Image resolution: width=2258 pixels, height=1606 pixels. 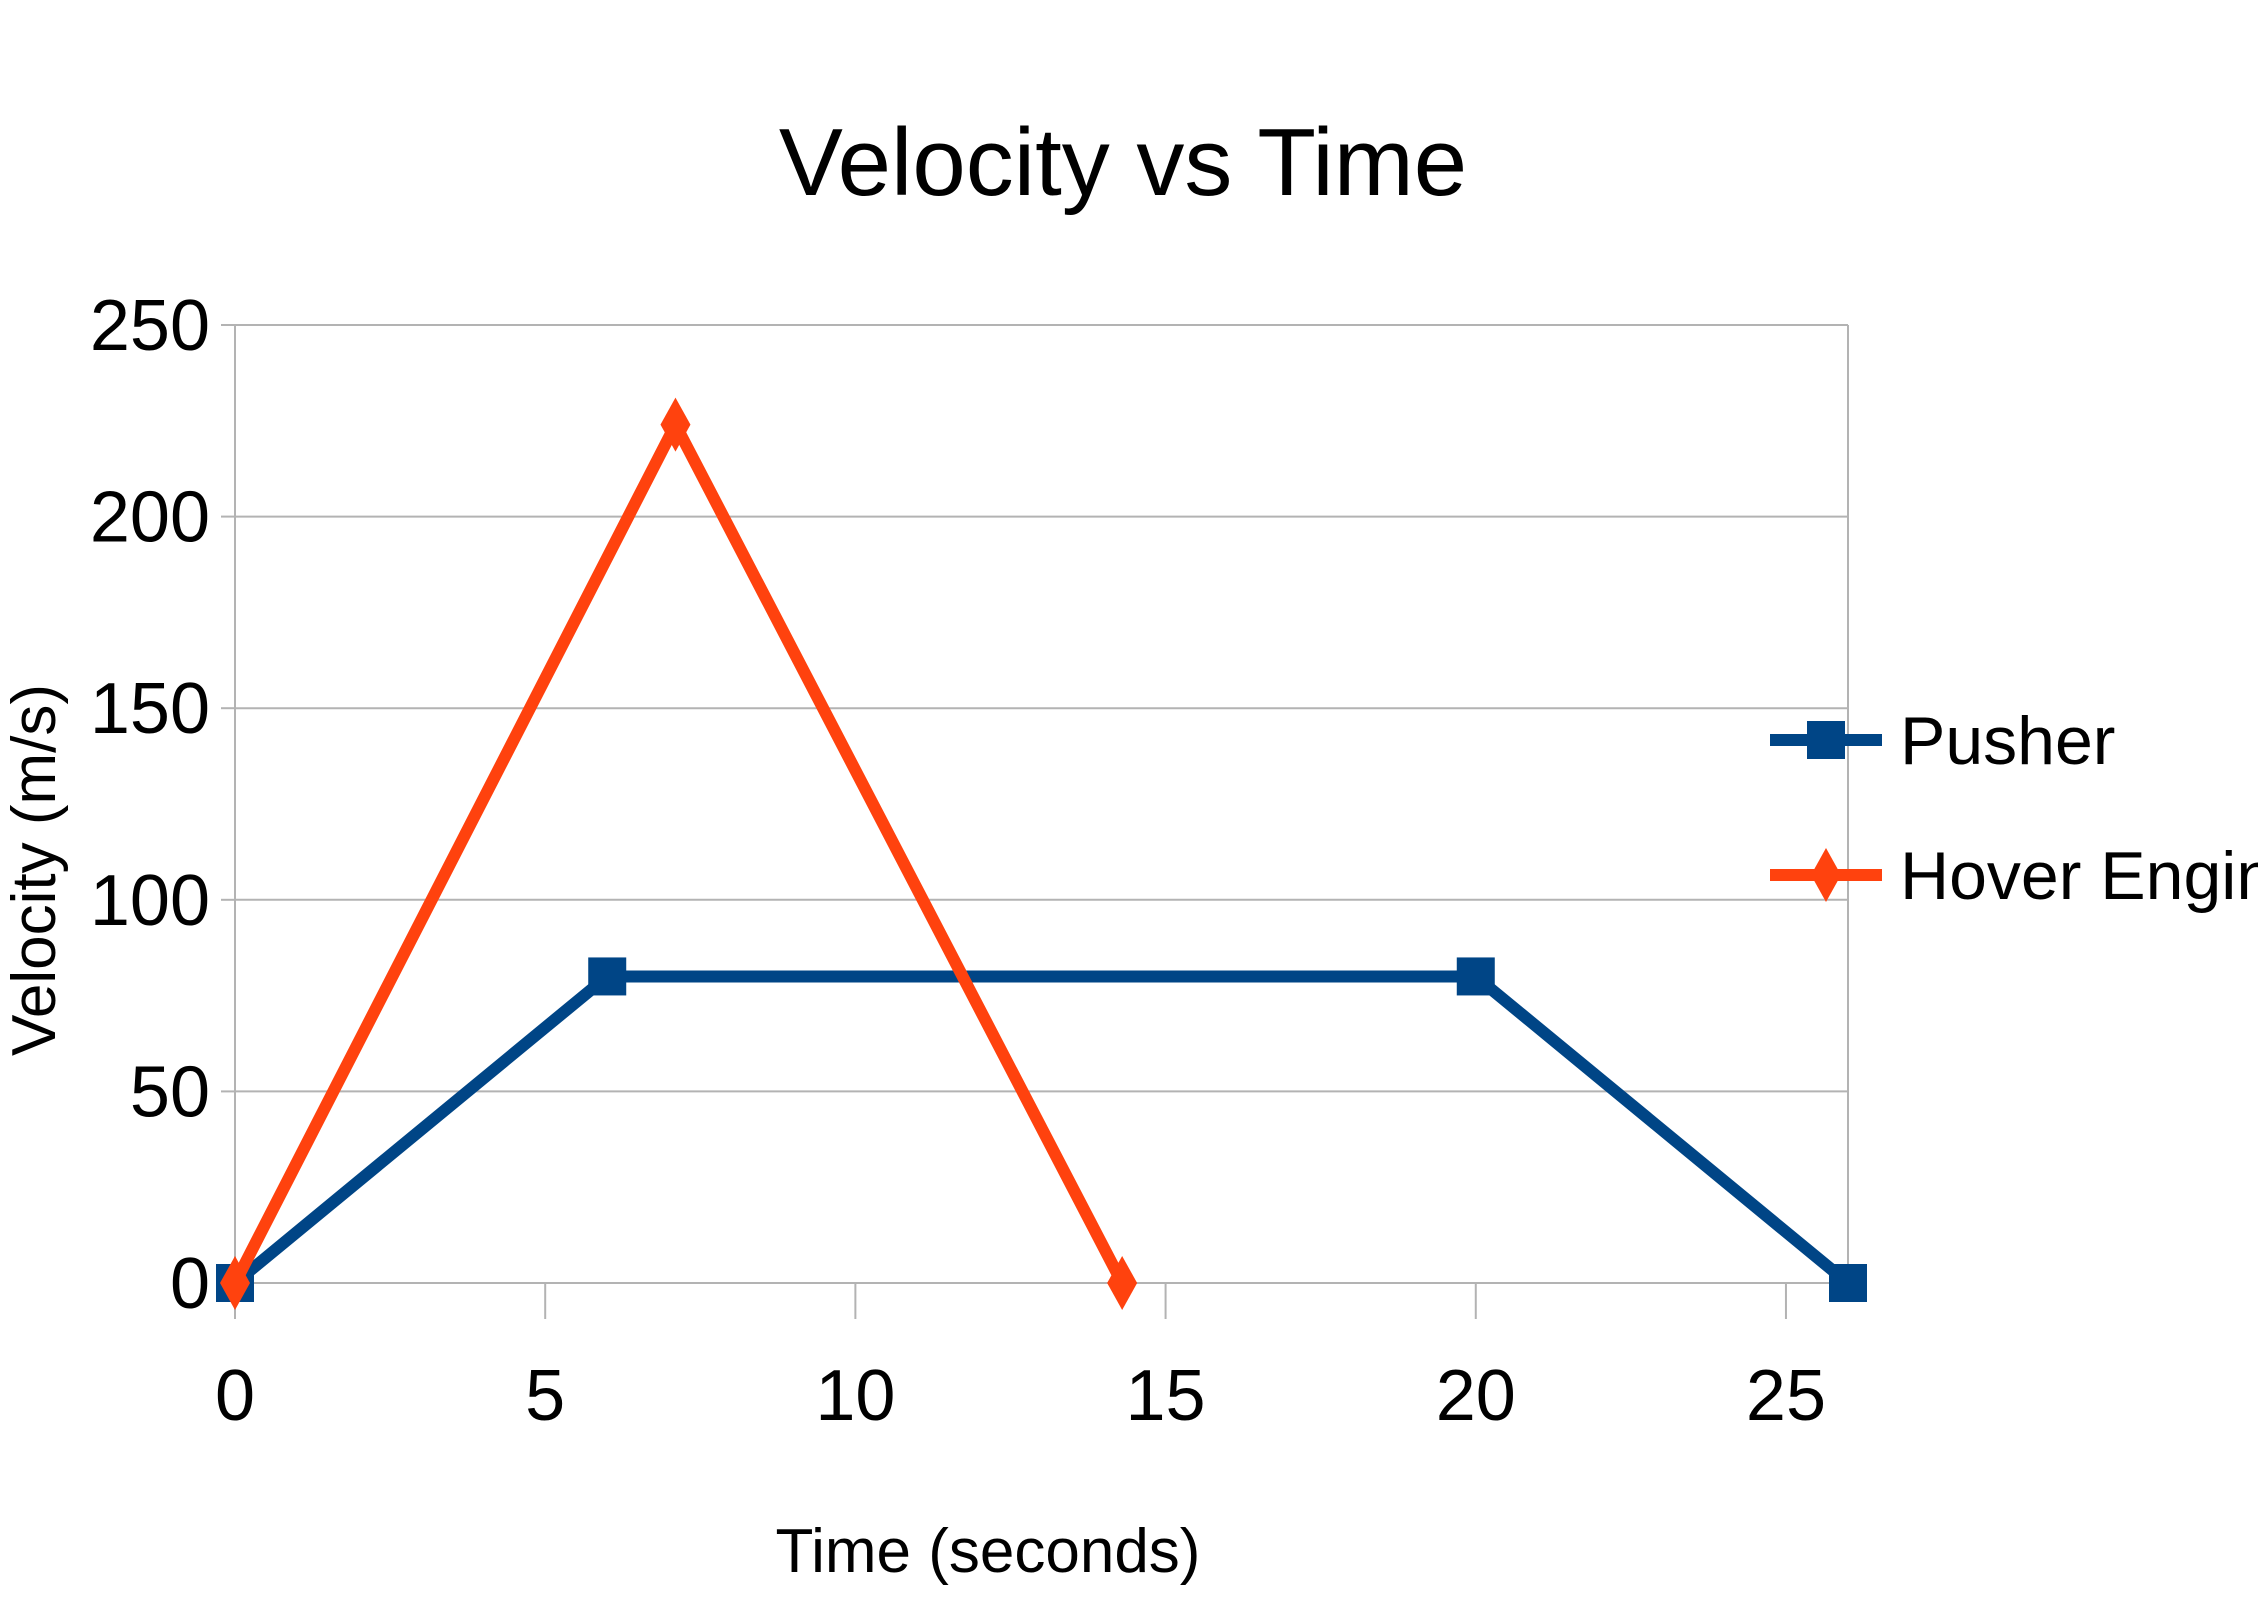 What do you see at coordinates (150, 518) in the screenshot?
I see `y-tick-label: 200` at bounding box center [150, 518].